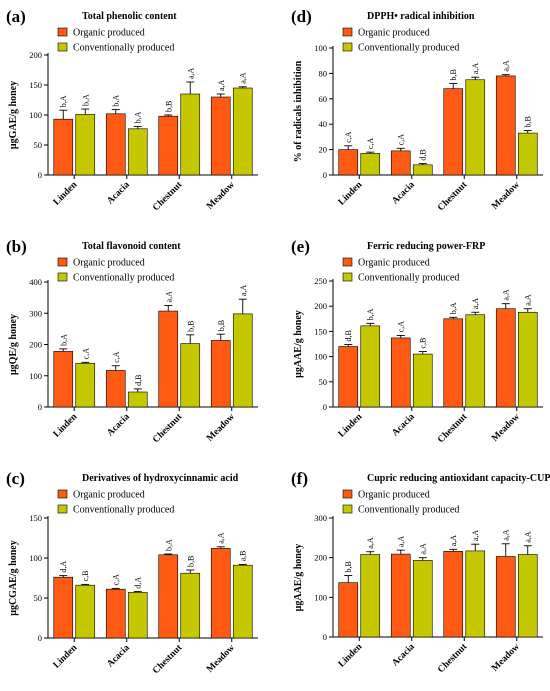 The height and width of the screenshot is (691, 550). What do you see at coordinates (16, 246) in the screenshot?
I see `panel-letter: (b)` at bounding box center [16, 246].